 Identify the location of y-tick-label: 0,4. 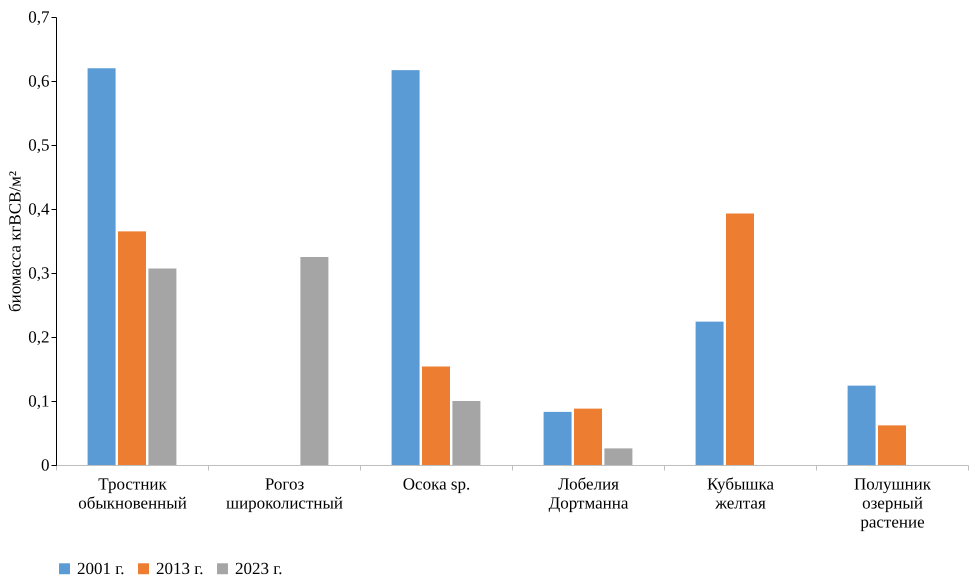
(39, 209).